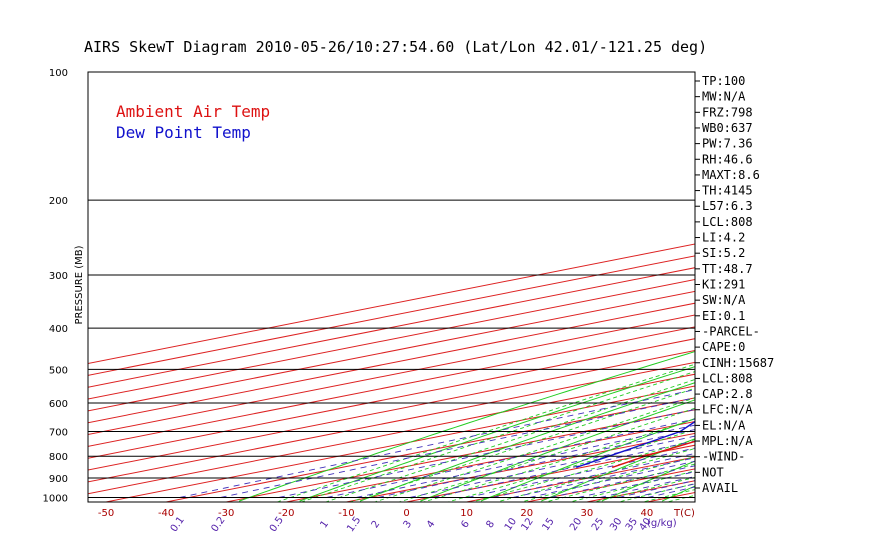 The height and width of the screenshot is (560, 870). What do you see at coordinates (490, 525) in the screenshot?
I see `mixing-ratio-tick-label: 8` at bounding box center [490, 525].